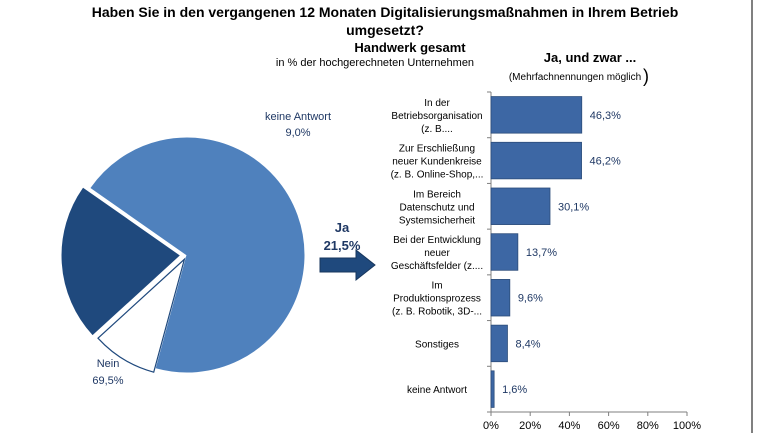 Image resolution: width=770 pixels, height=433 pixels. Describe the element at coordinates (530, 299) in the screenshot. I see `bar-value-label: 9,6%` at that location.